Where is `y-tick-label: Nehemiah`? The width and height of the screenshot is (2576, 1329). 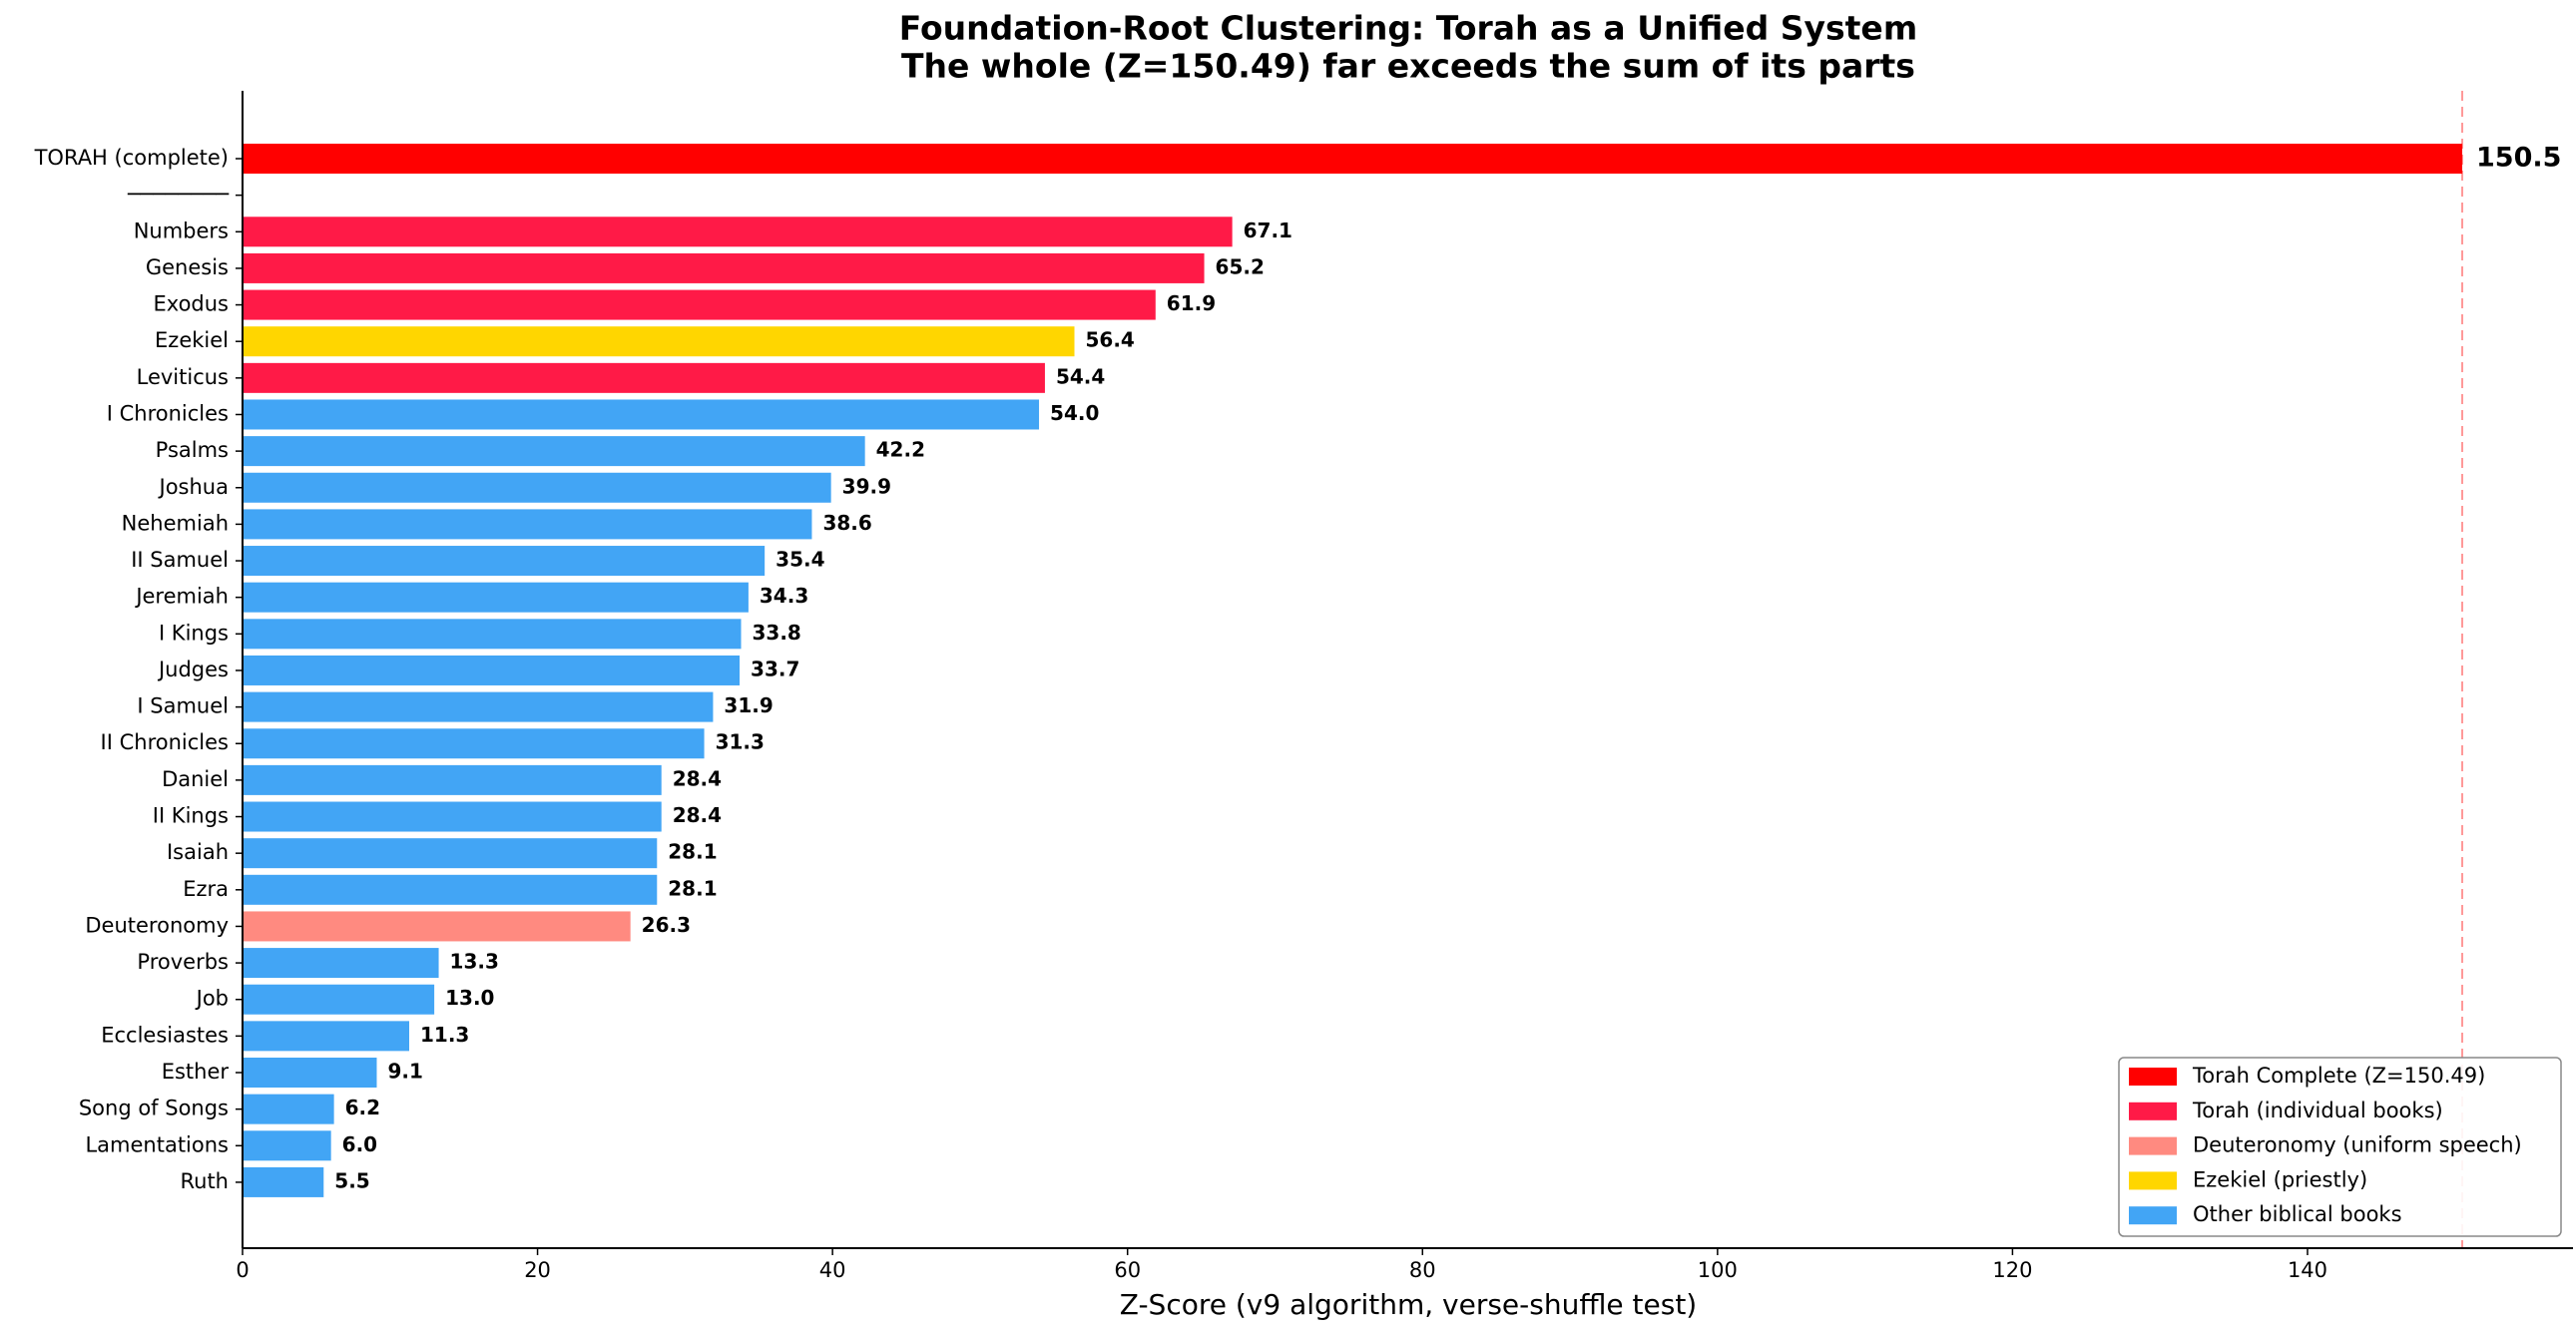 y-tick-label: Nehemiah is located at coordinates (176, 523).